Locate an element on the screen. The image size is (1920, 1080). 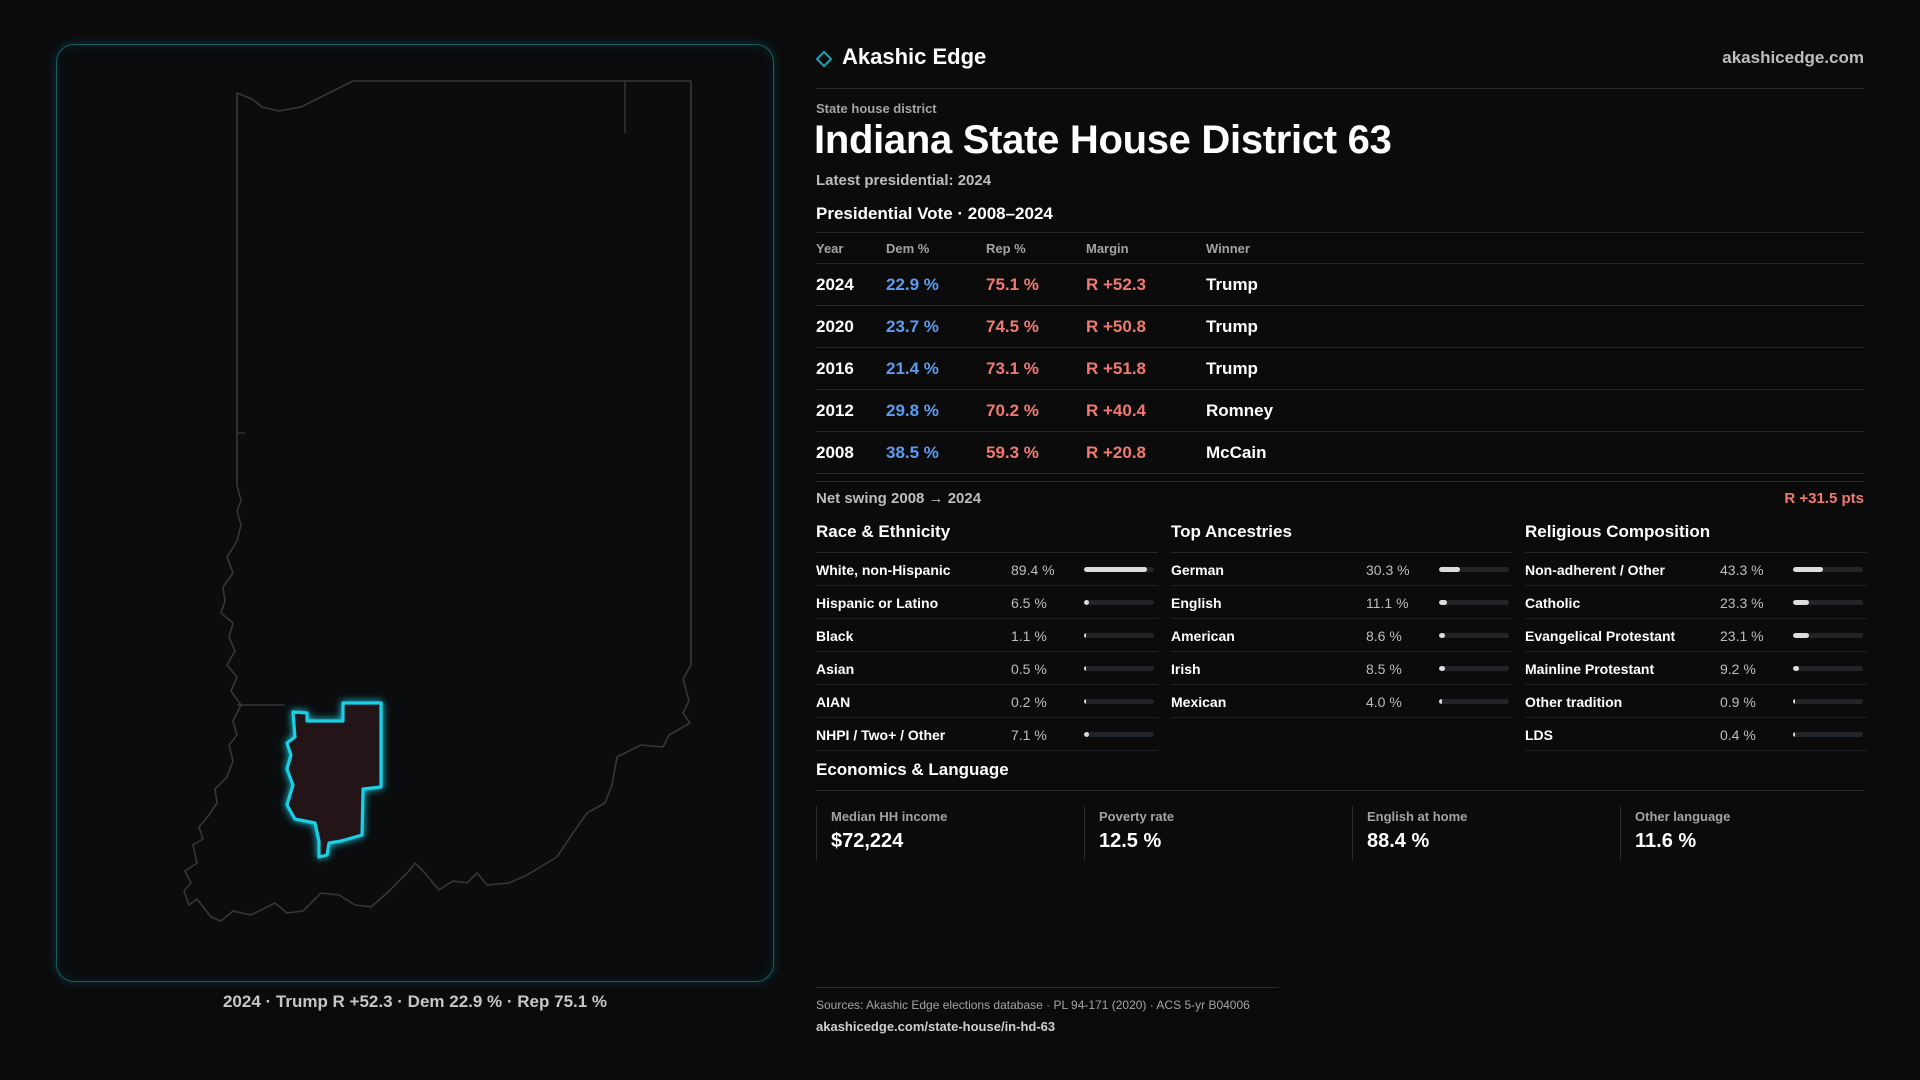
item-value: 0.2 % is located at coordinates (1029, 702).